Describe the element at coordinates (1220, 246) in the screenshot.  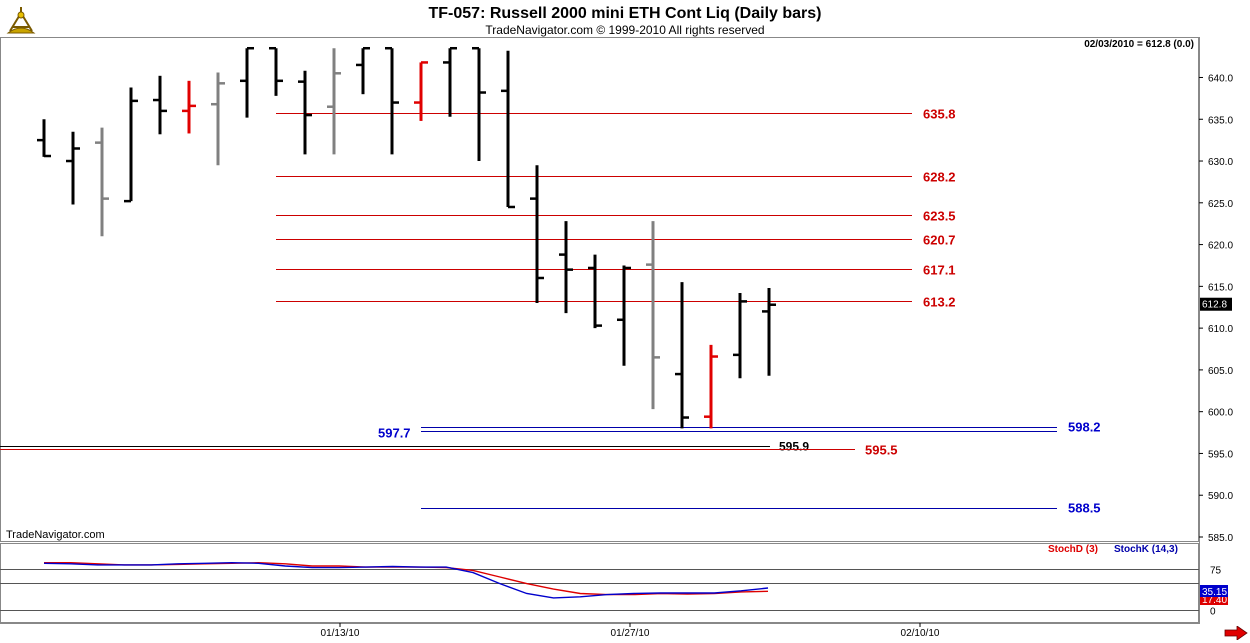
I see `price-tick-label: 620.0` at that location.